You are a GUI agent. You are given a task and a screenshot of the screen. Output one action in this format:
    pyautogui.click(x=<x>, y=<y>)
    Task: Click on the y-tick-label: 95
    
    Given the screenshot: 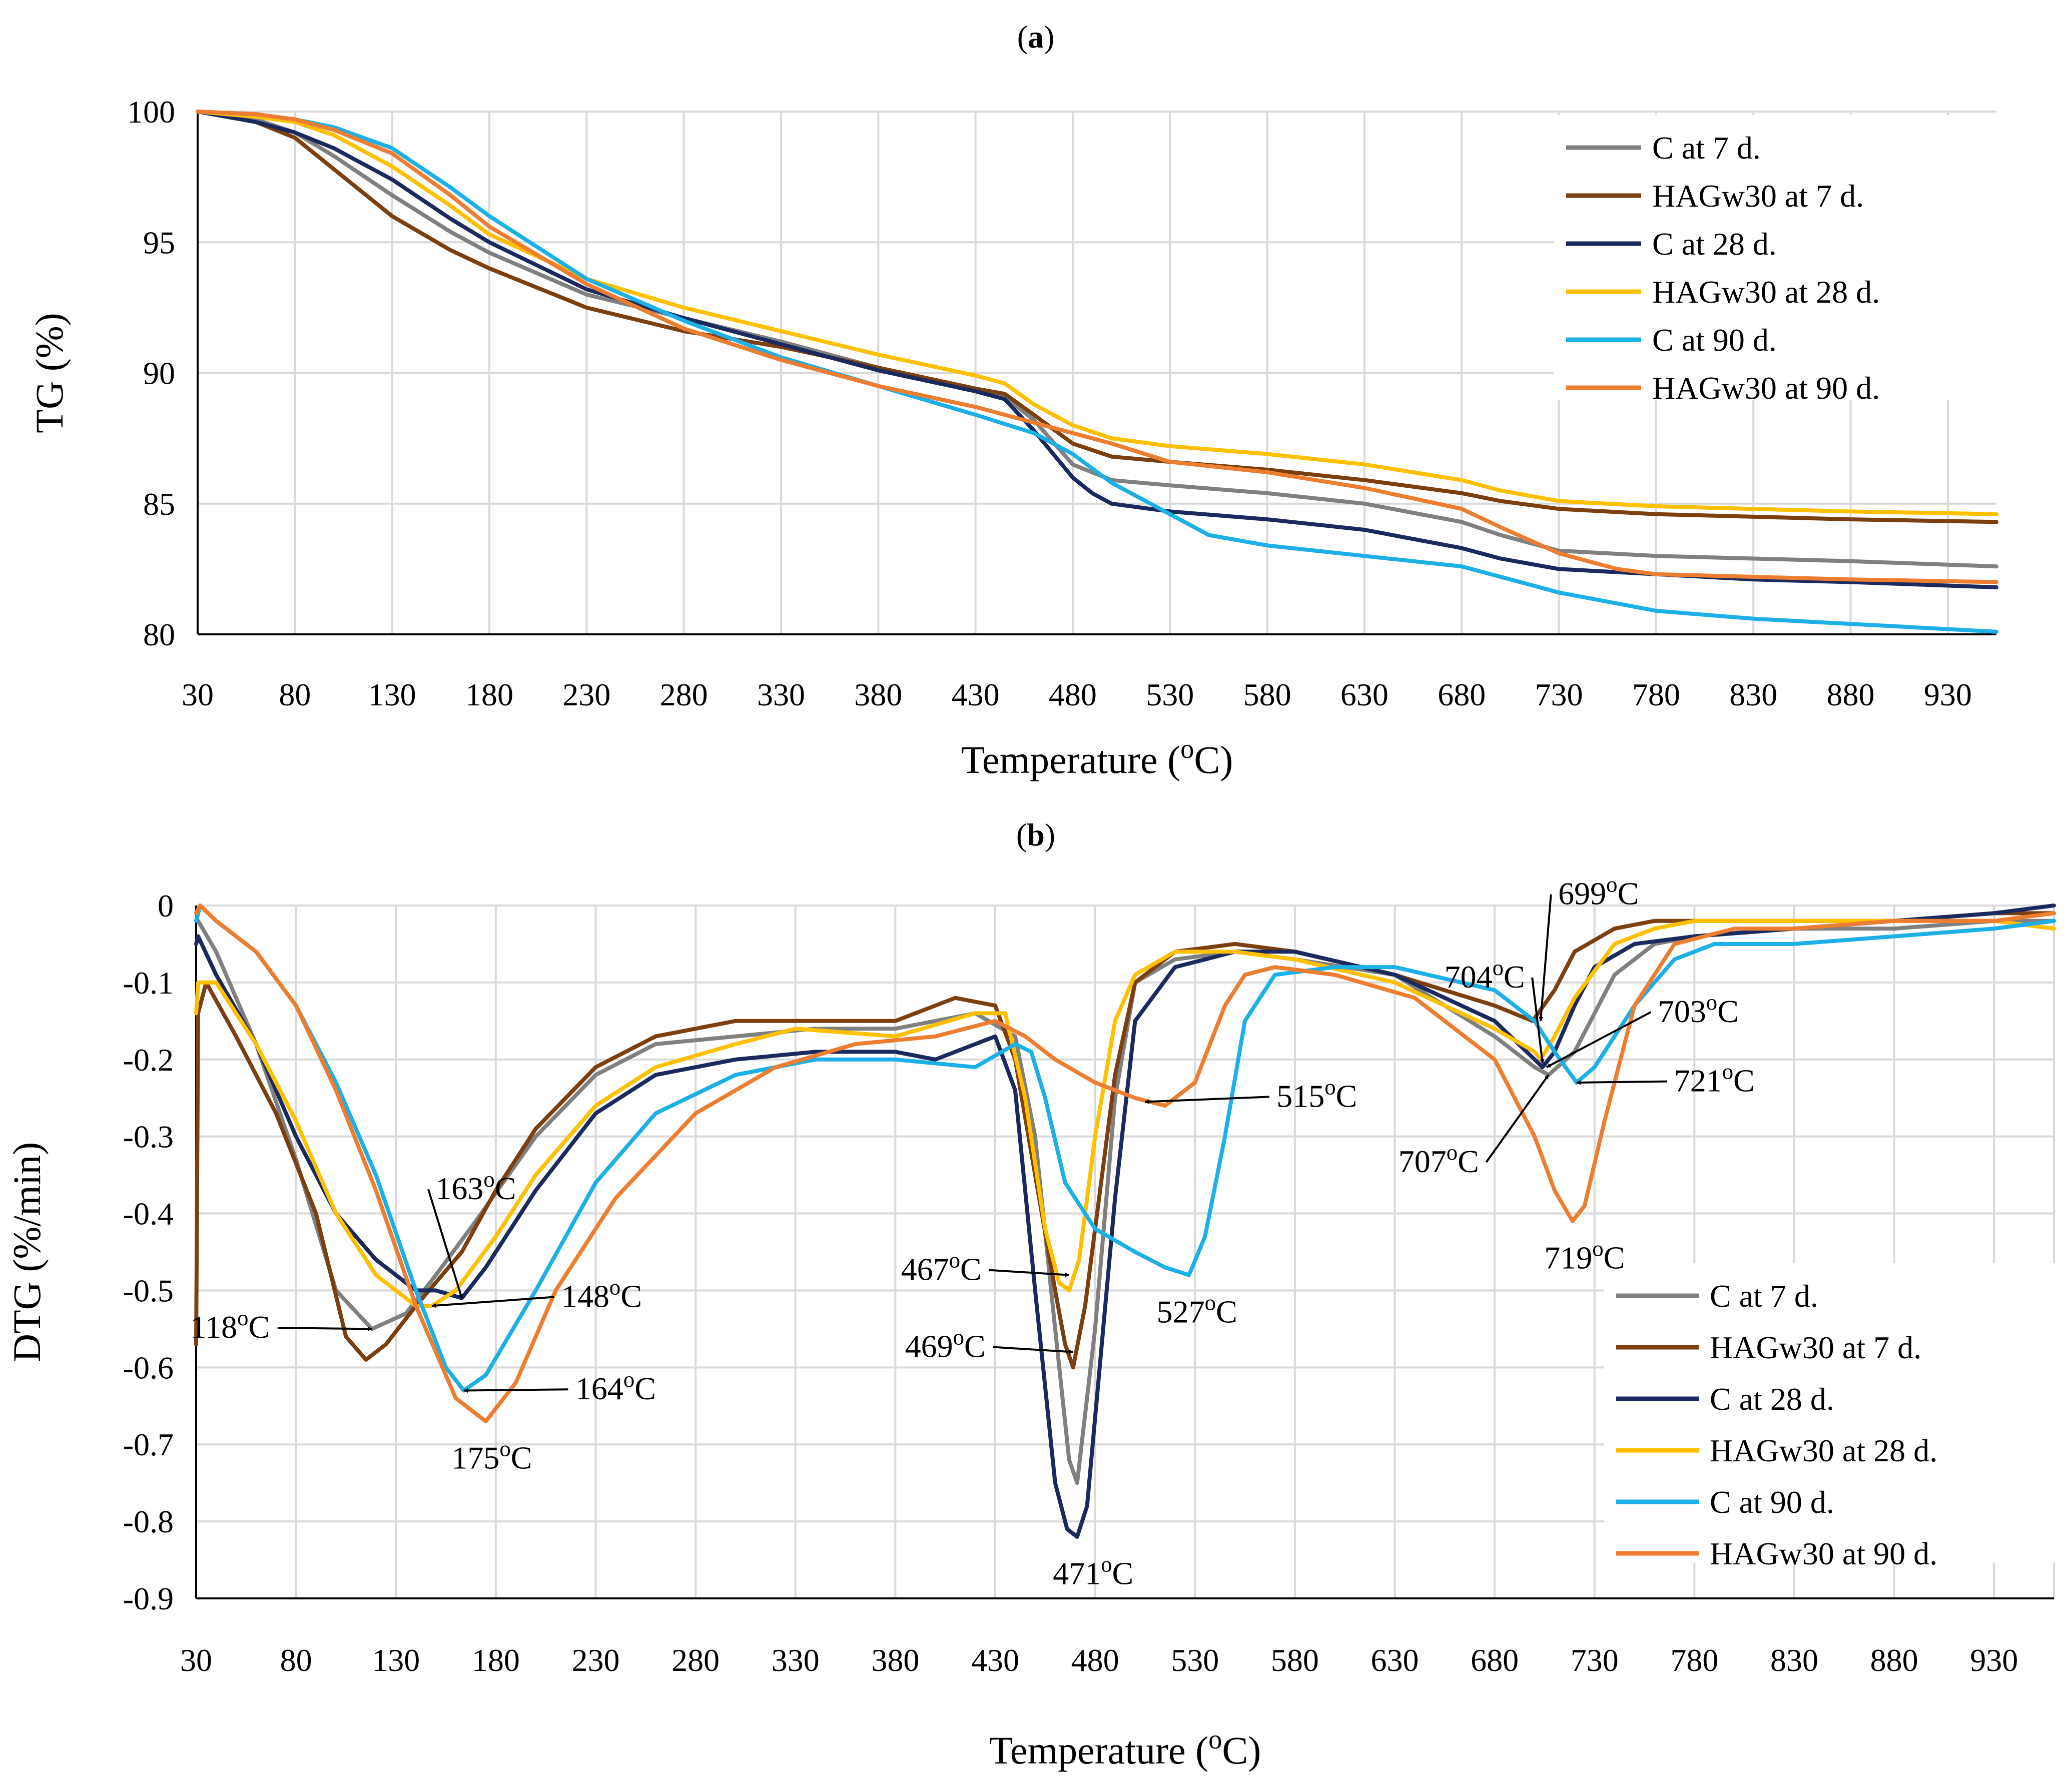 What is the action you would take?
    pyautogui.click(x=159, y=242)
    